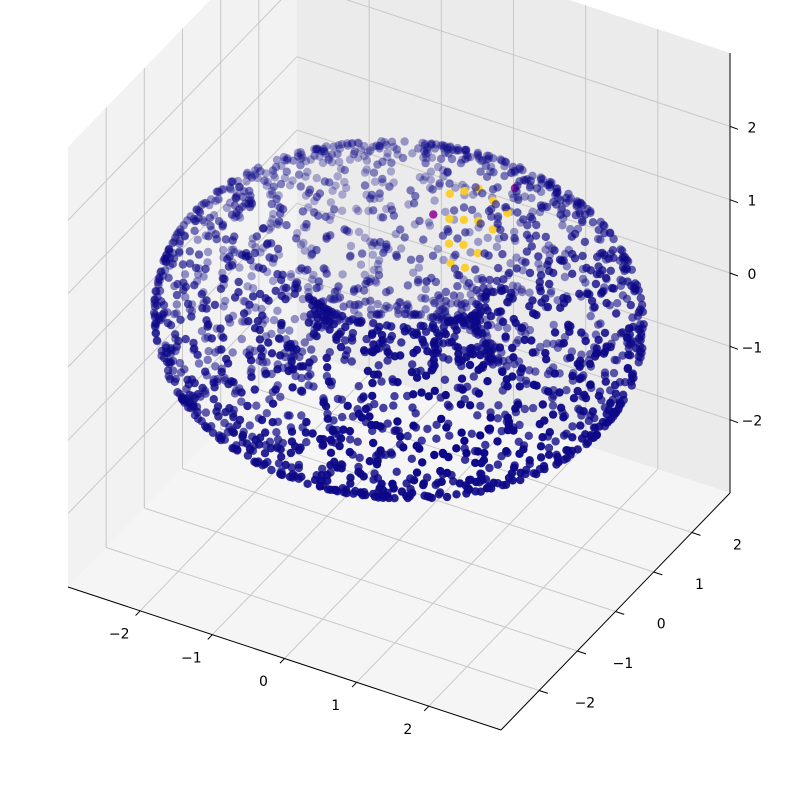  What do you see at coordinates (620, 613) in the screenshot?
I see `y-tick-mark` at bounding box center [620, 613].